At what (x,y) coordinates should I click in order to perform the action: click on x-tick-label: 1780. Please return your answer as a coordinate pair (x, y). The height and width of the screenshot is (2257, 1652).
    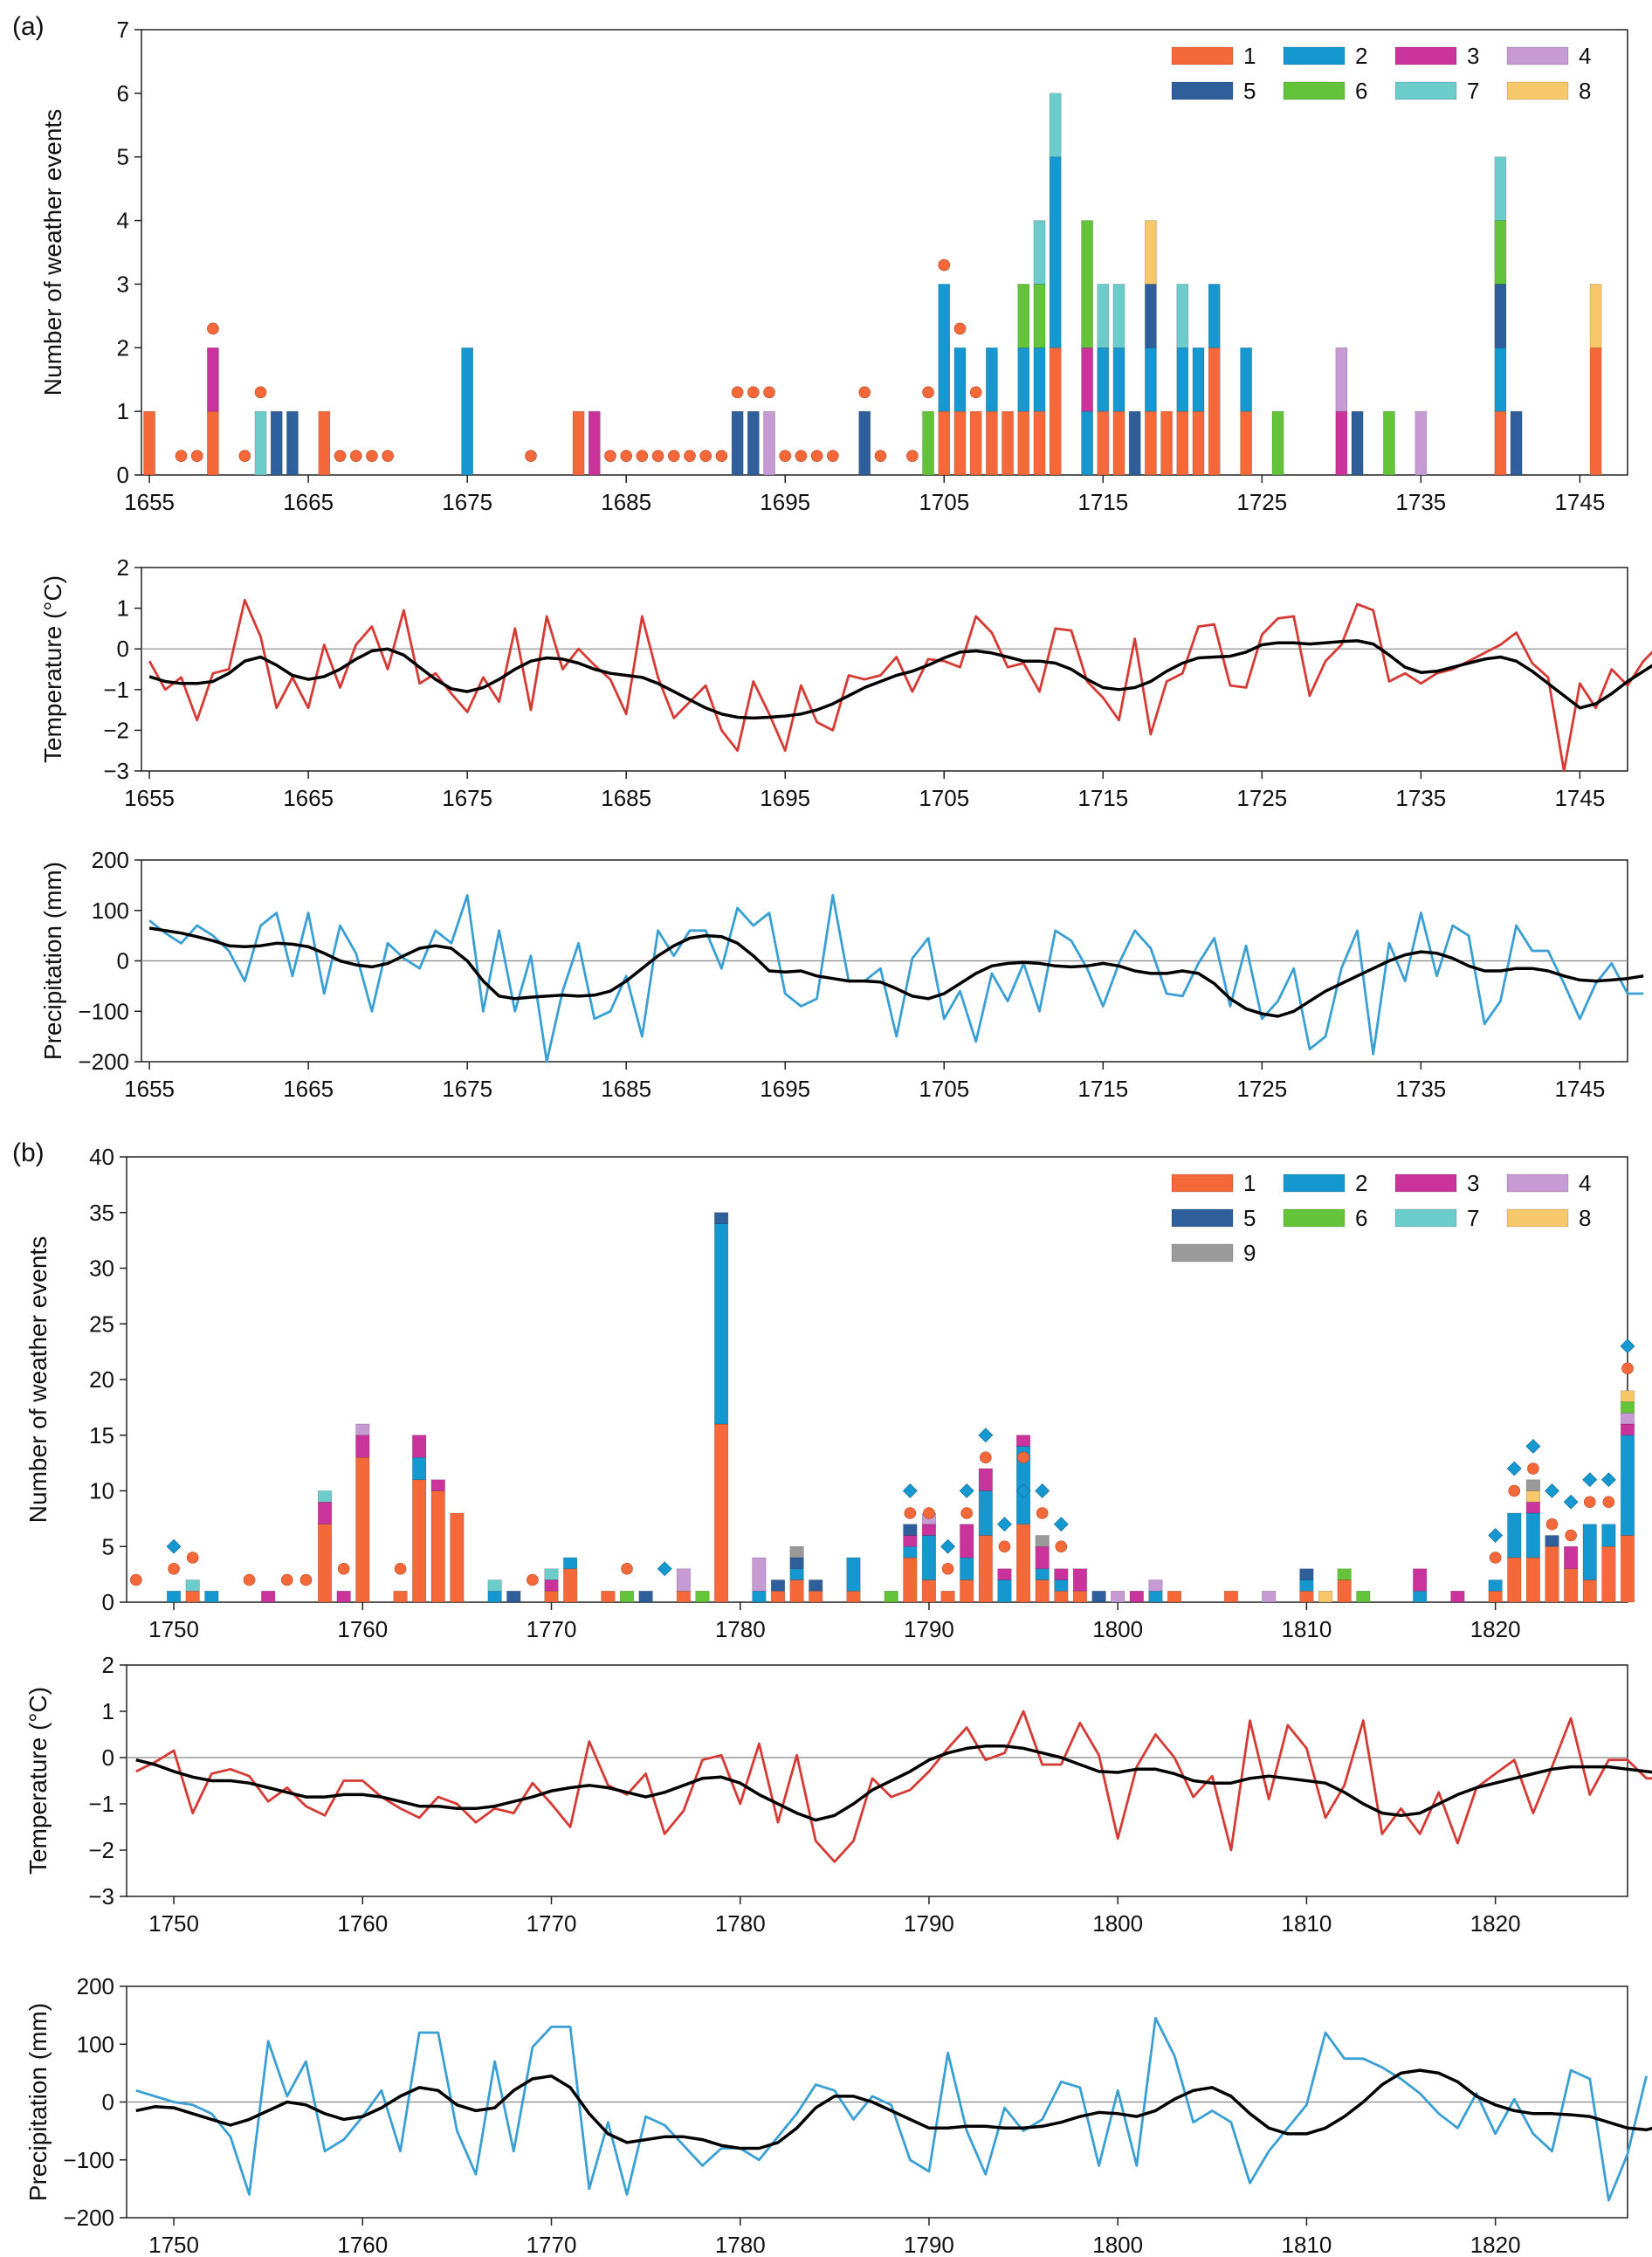
    Looking at the image, I should click on (740, 2242).